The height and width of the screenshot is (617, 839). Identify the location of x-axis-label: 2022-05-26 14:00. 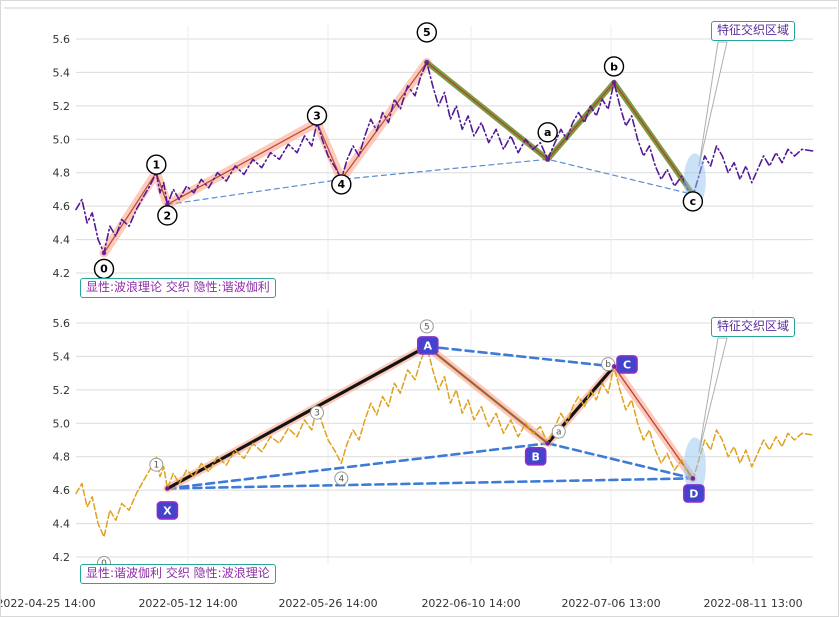
(327, 603).